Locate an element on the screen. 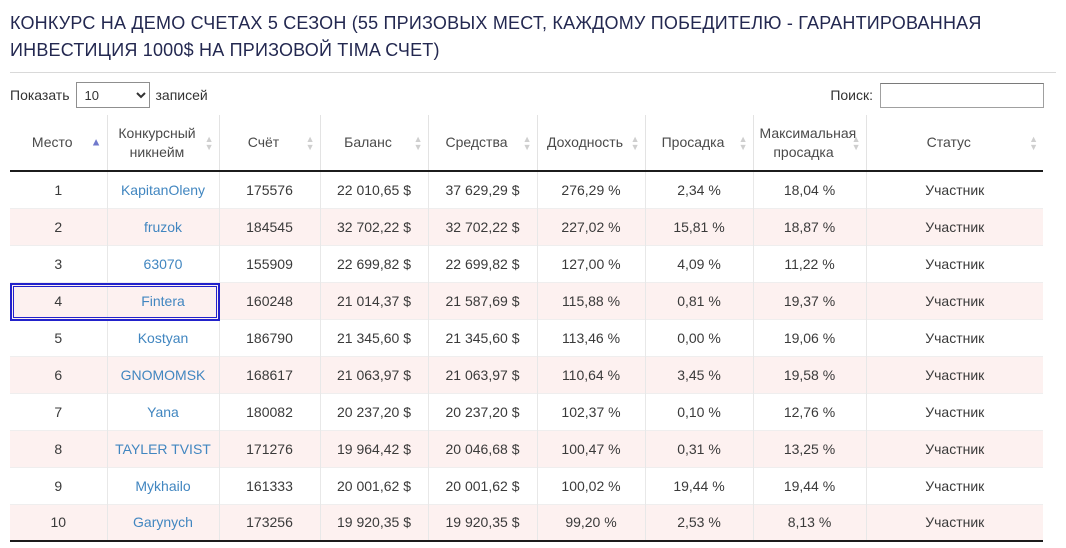  cell-profitability: 100,02 % is located at coordinates (591, 485).